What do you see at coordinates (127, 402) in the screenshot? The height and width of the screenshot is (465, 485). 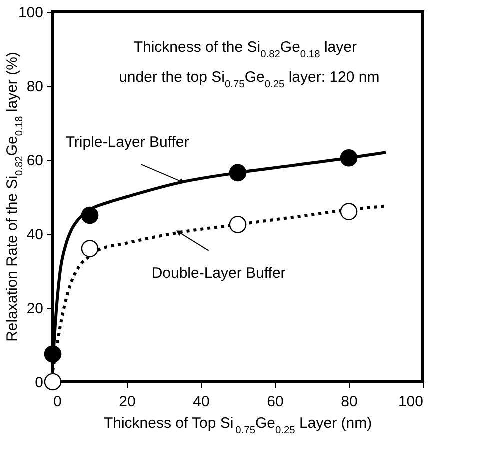 I see `x-tick-label: 20` at bounding box center [127, 402].